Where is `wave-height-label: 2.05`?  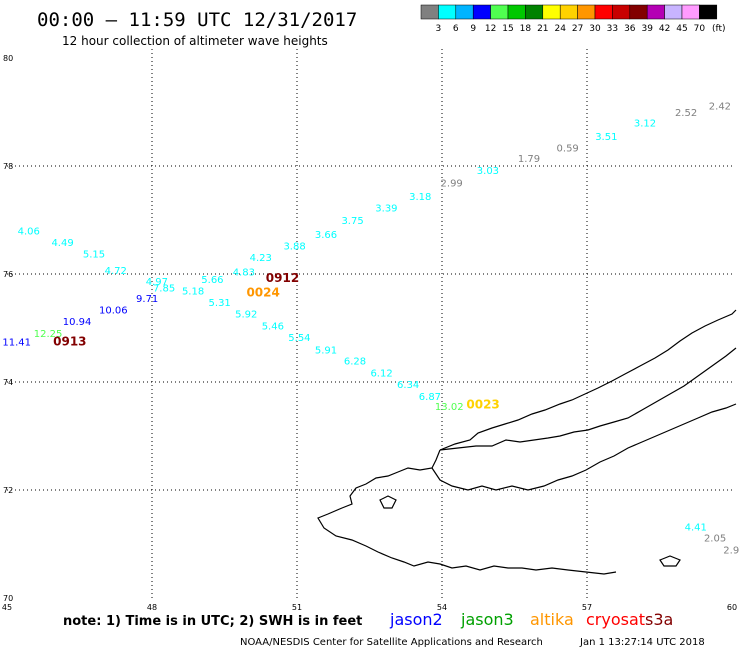
wave-height-label: 2.05 is located at coordinates (715, 538).